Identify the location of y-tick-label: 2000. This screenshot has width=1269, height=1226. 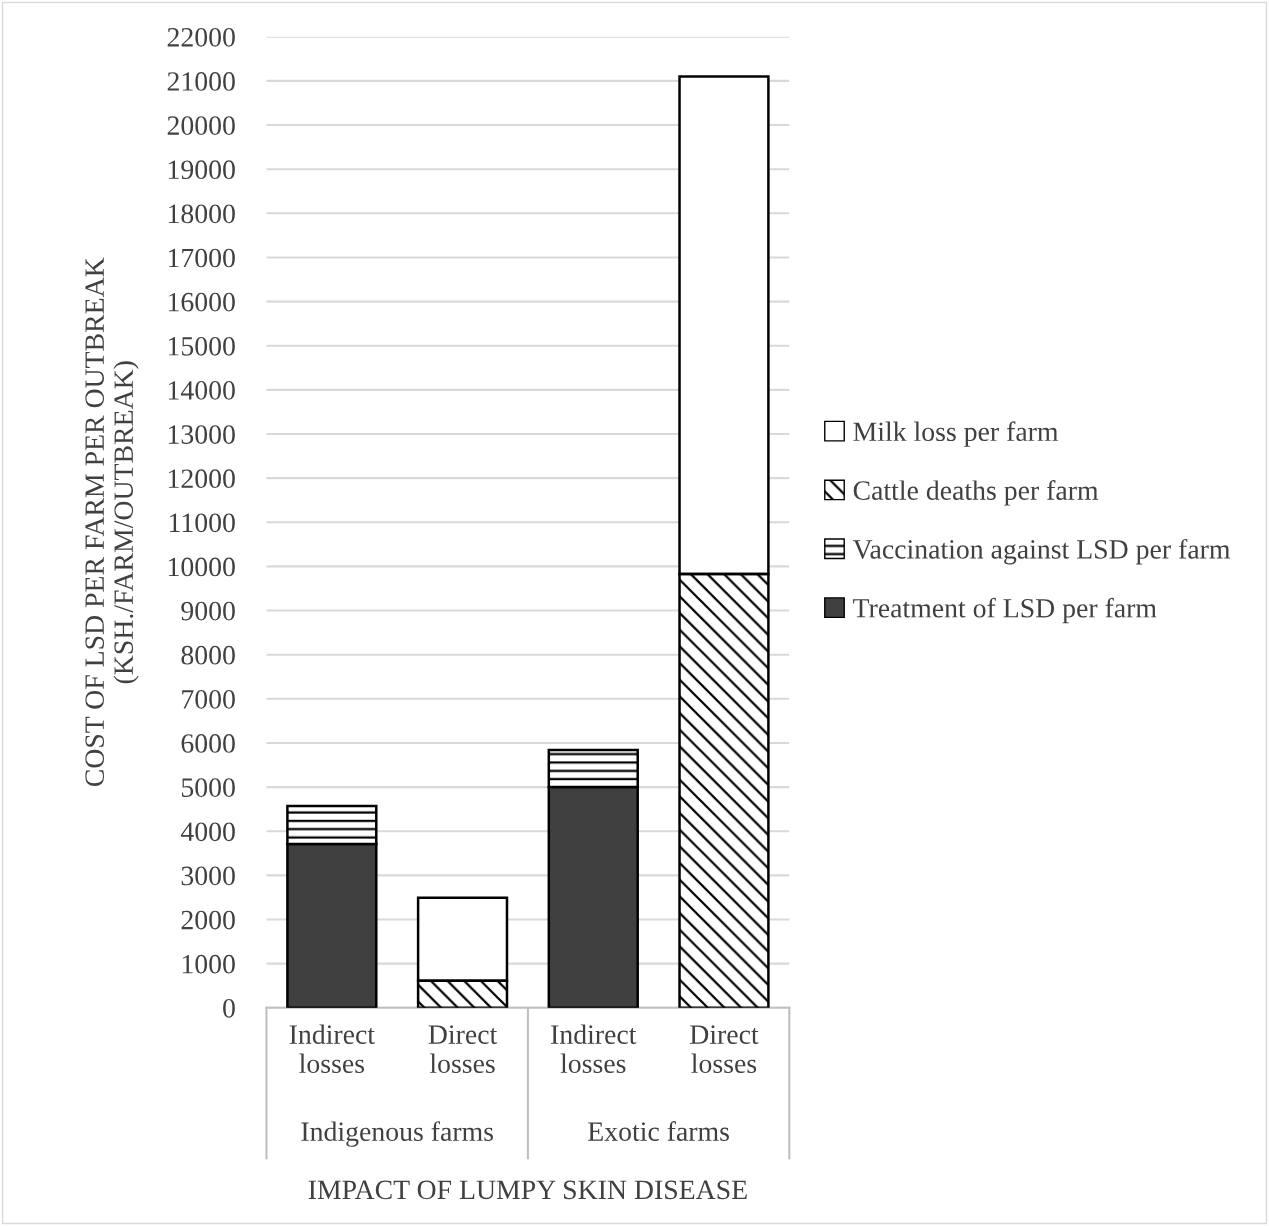
(208, 920).